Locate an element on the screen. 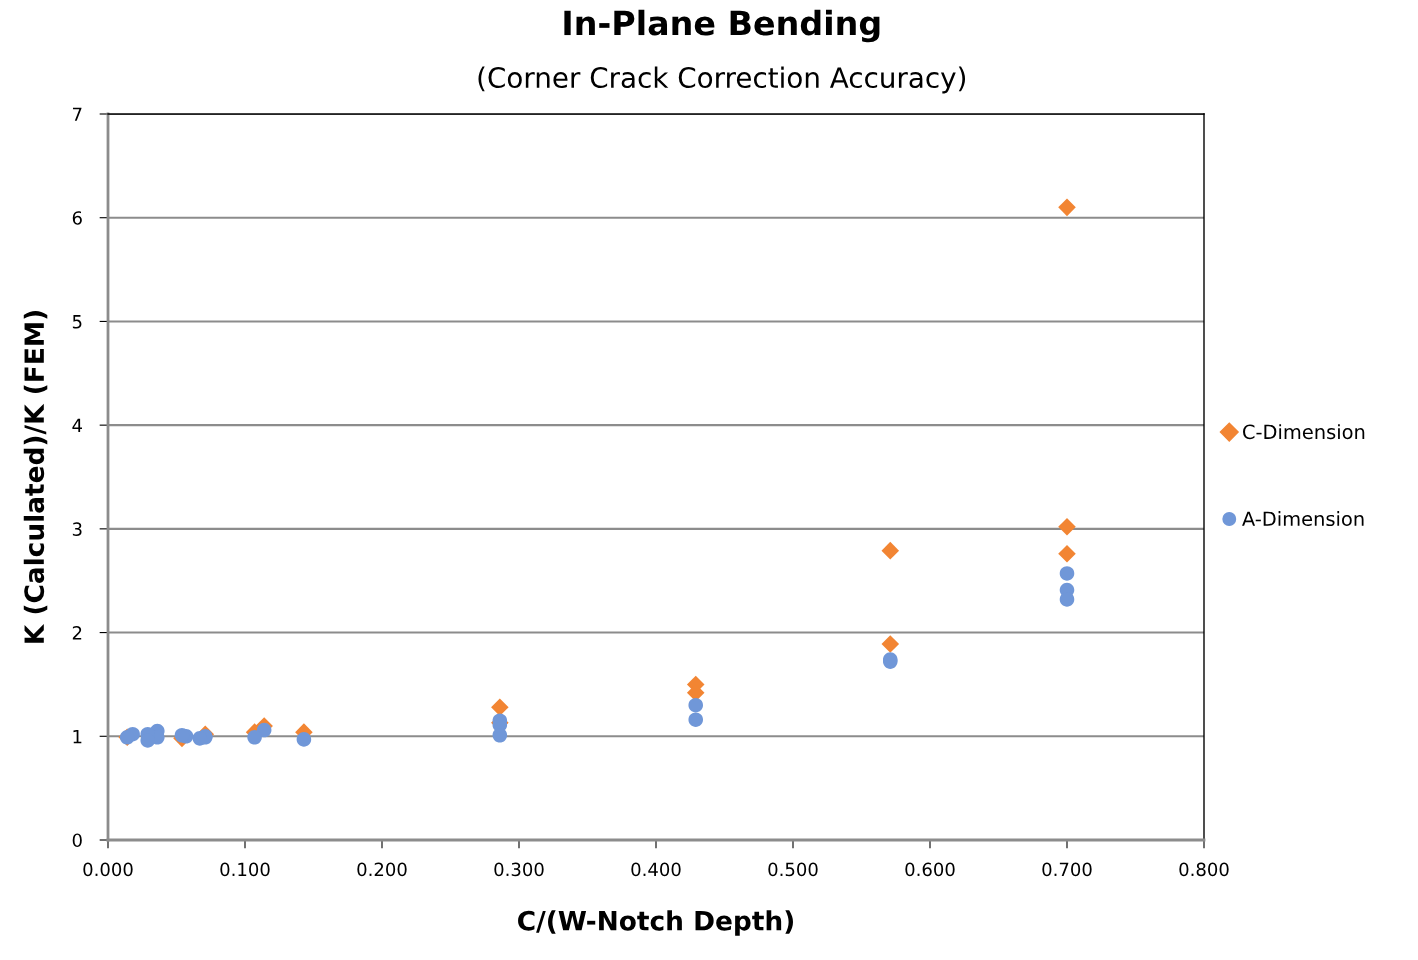 The width and height of the screenshot is (1418, 960). x-tick-label: 0.400 is located at coordinates (656, 869).